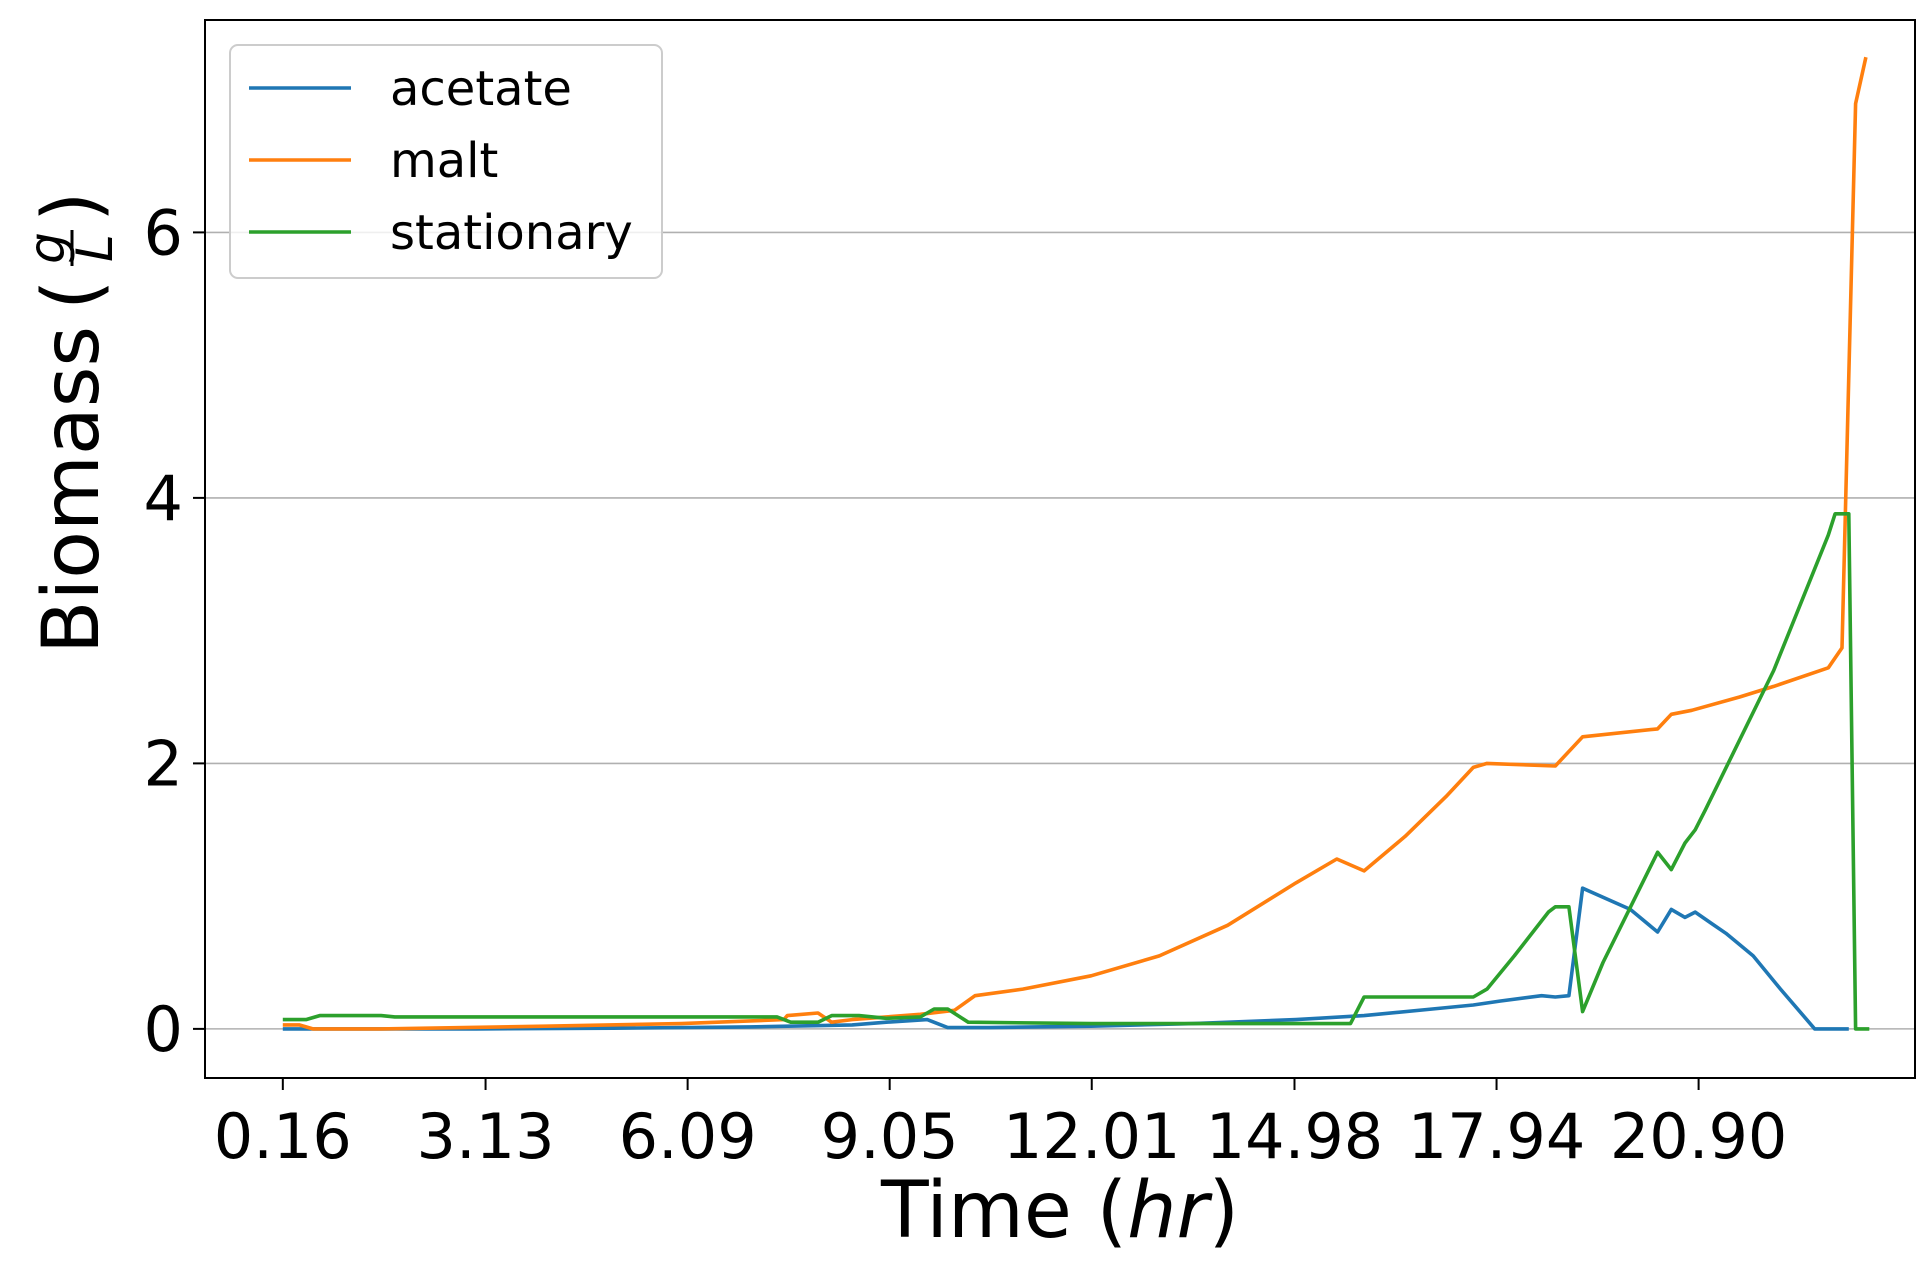 The height and width of the screenshot is (1274, 1928). Describe the element at coordinates (1065, 958) in the screenshot. I see `series-line-acetate` at that location.